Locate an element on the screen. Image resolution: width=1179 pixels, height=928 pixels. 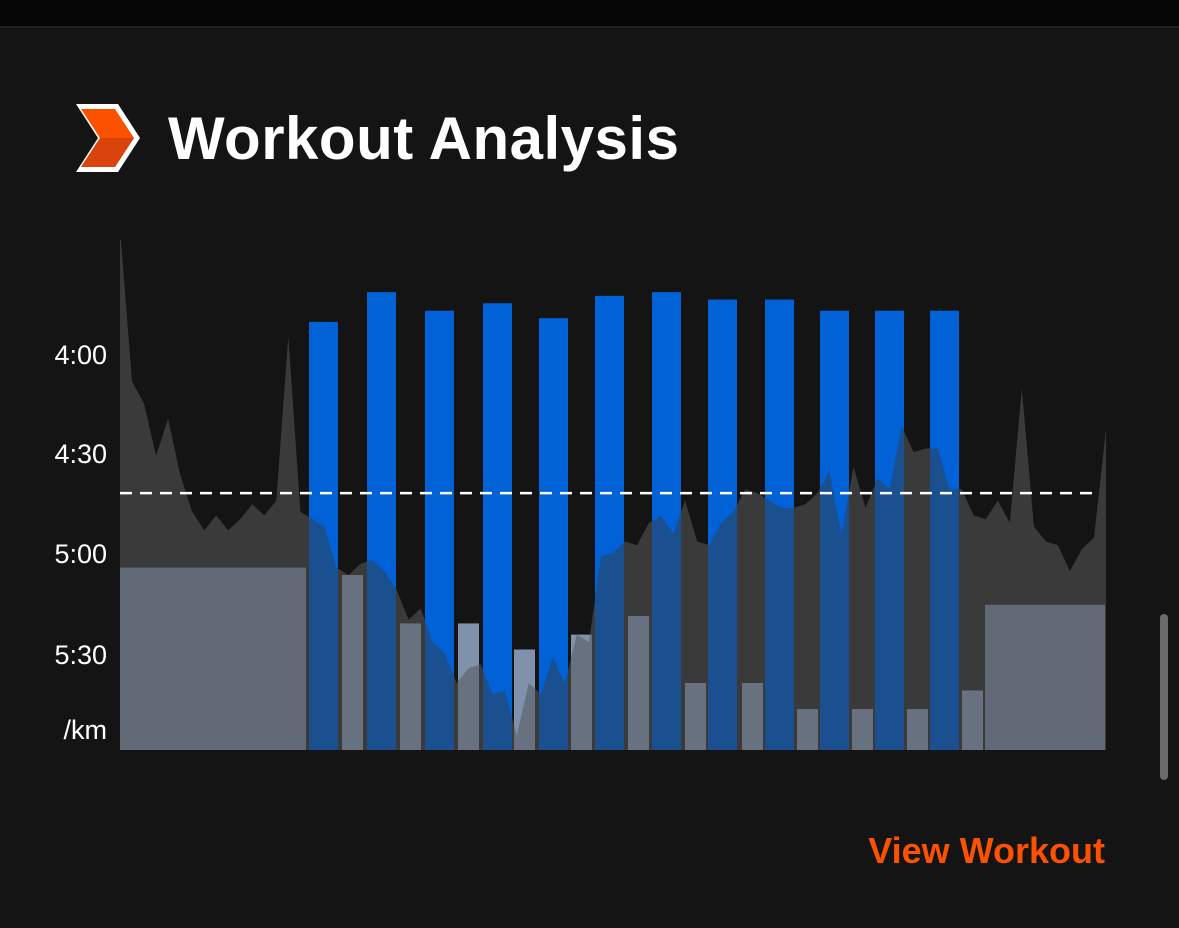
y-tick-label: 5:00 is located at coordinates (80, 554).